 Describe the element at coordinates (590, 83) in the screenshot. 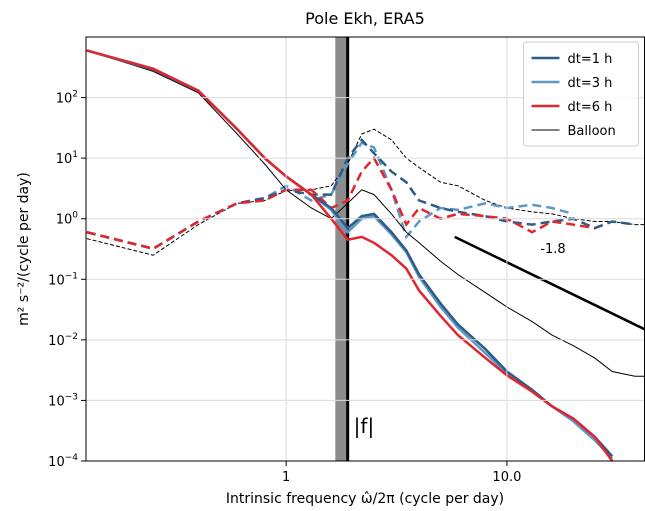

I see `legend-label: dt=3 h` at that location.